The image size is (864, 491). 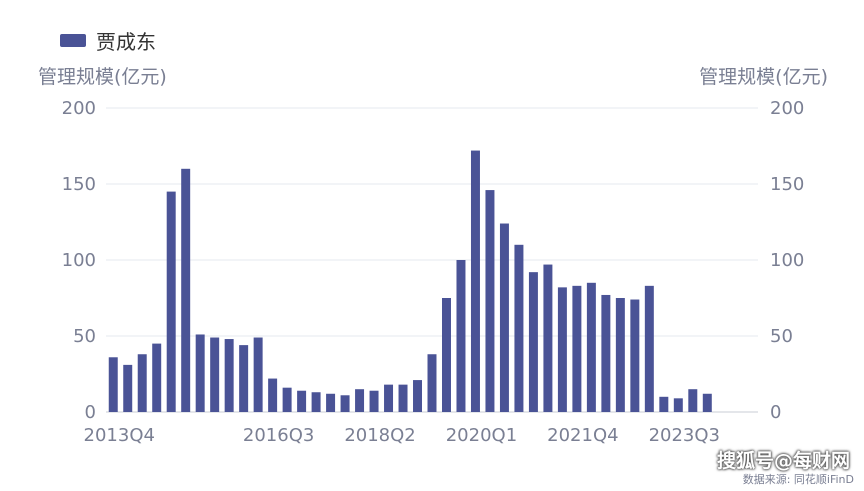 I want to click on y-tick-label-right: 0, so click(x=775, y=412).